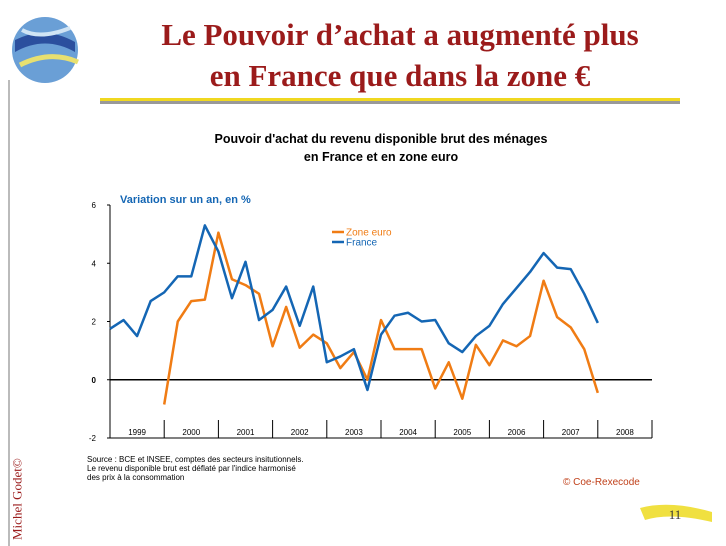 Image resolution: width=726 pixels, height=546 pixels. Describe the element at coordinates (45, 50) in the screenshot. I see `globe-logo` at that location.